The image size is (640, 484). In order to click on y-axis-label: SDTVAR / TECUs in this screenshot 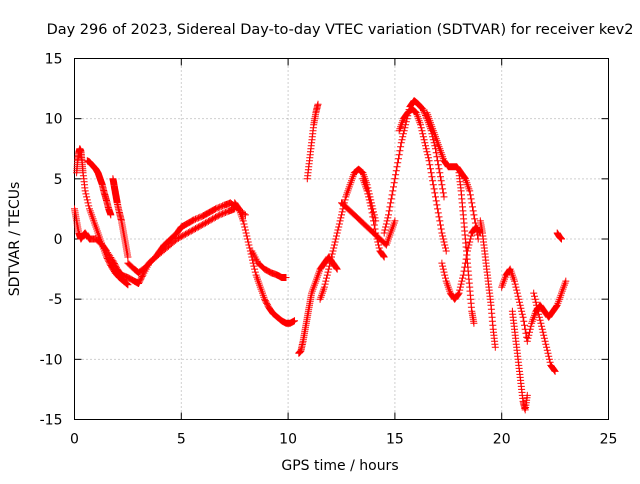, I will do `click(15, 239)`.